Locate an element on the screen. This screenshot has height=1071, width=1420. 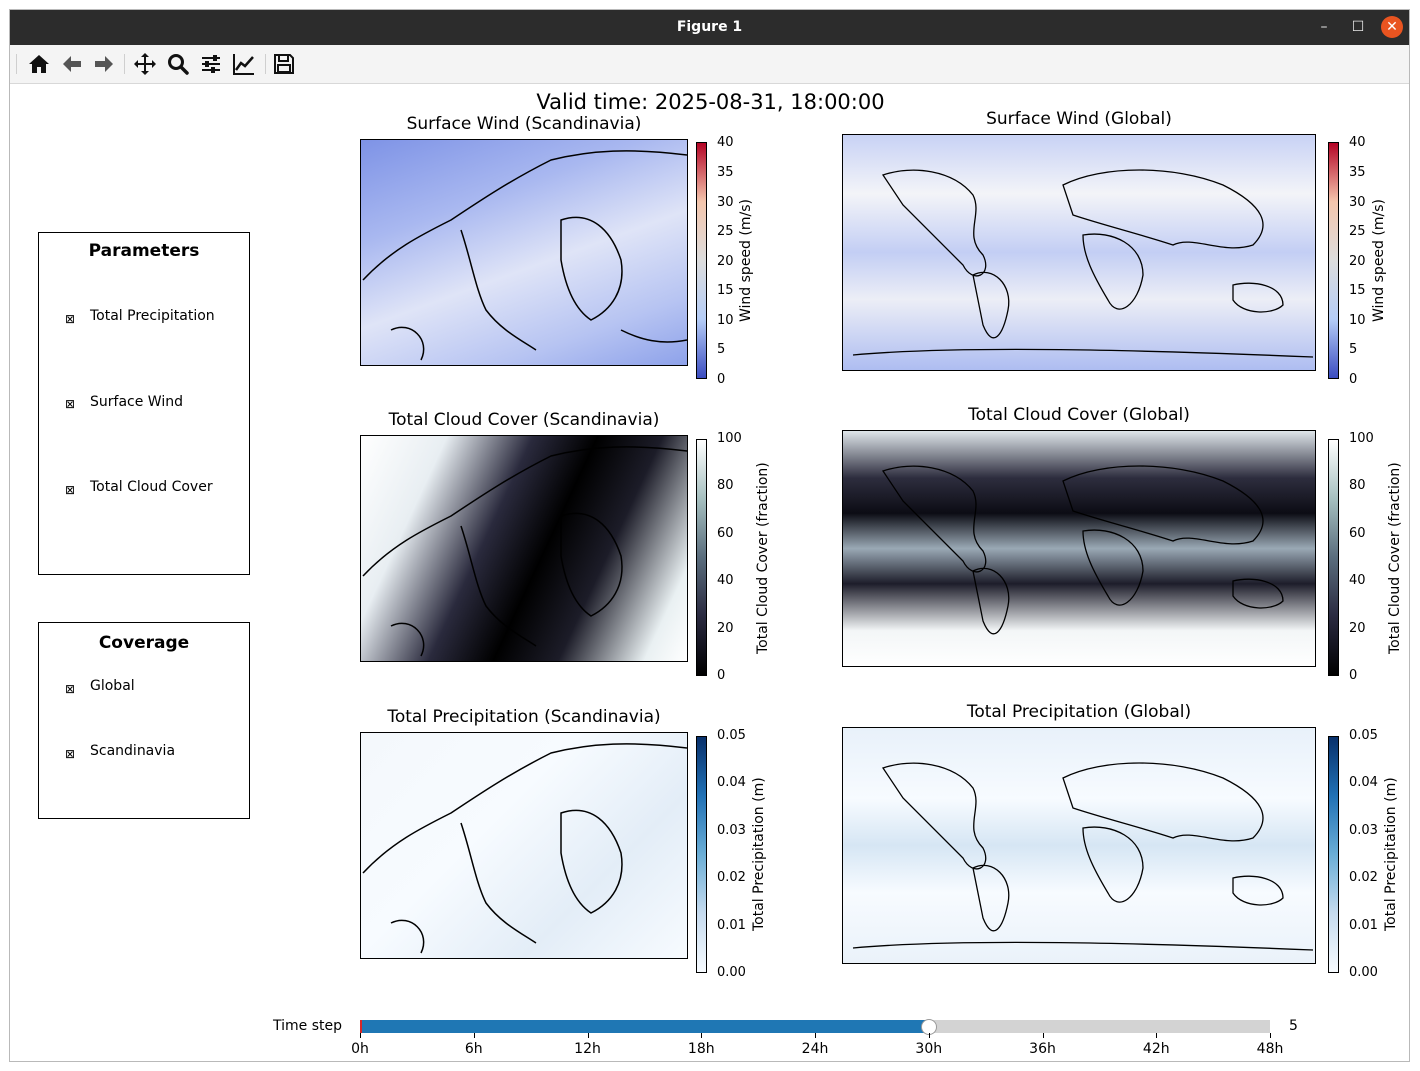
colorbar-cloud-global is located at coordinates (1333, 557).